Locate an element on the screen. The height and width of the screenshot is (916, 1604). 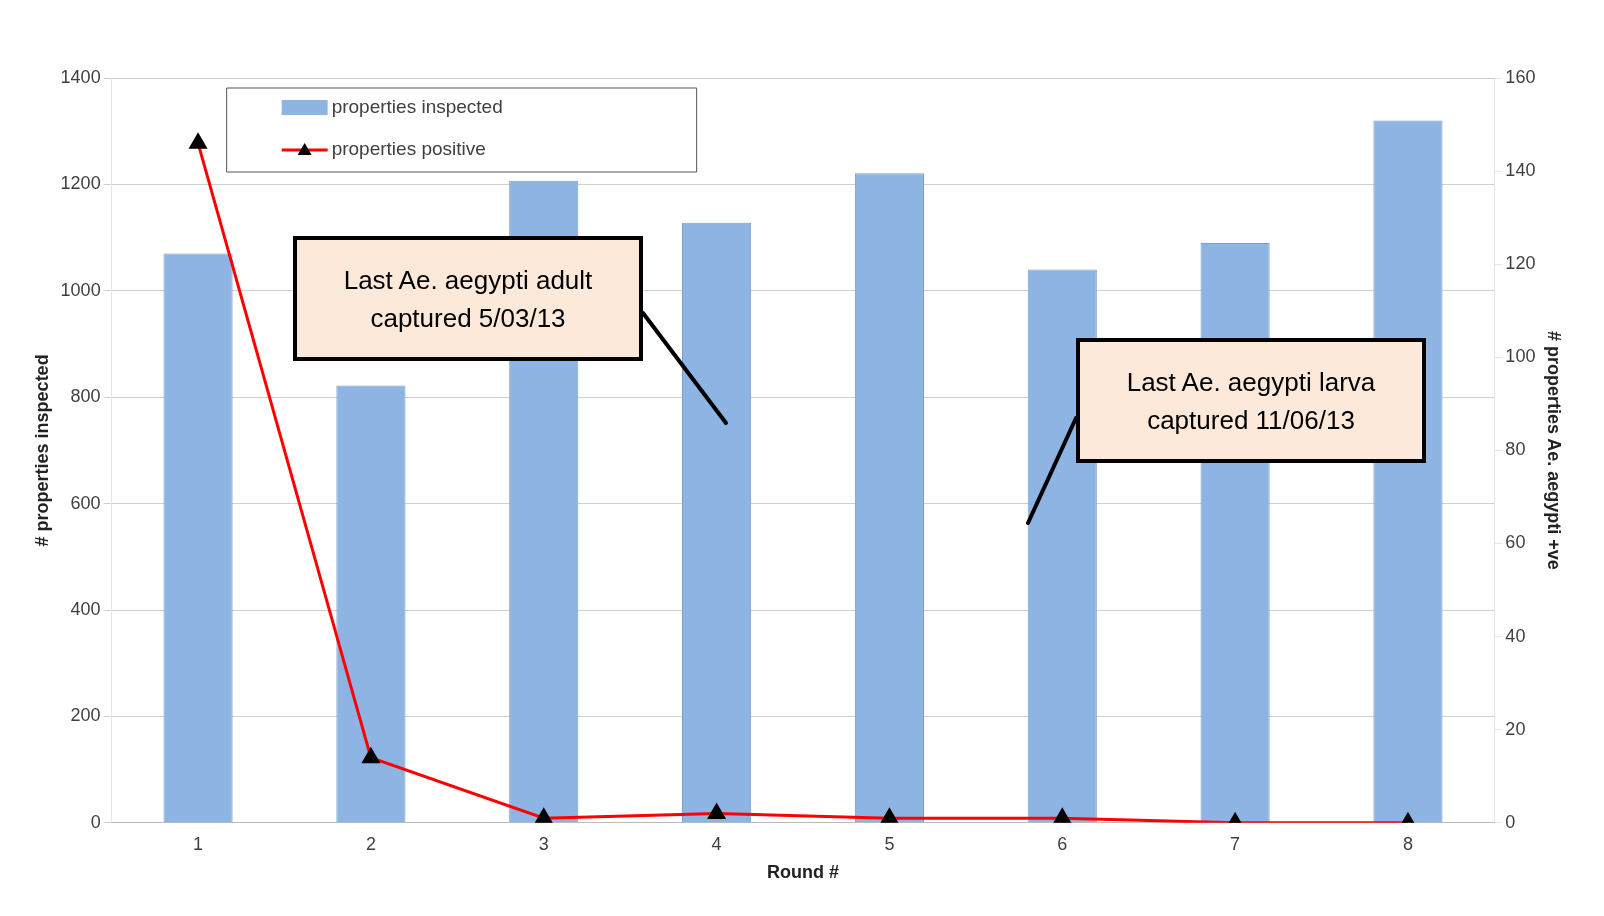
annotation: Last Ae. aegypti larva captured 11/06/13 is located at coordinates (1251, 401).